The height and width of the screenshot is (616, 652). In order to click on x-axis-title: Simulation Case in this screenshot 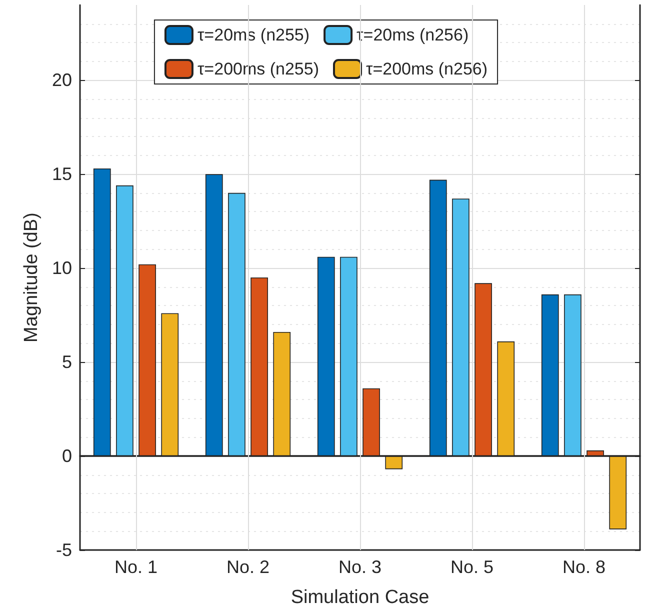, I will do `click(360, 597)`.